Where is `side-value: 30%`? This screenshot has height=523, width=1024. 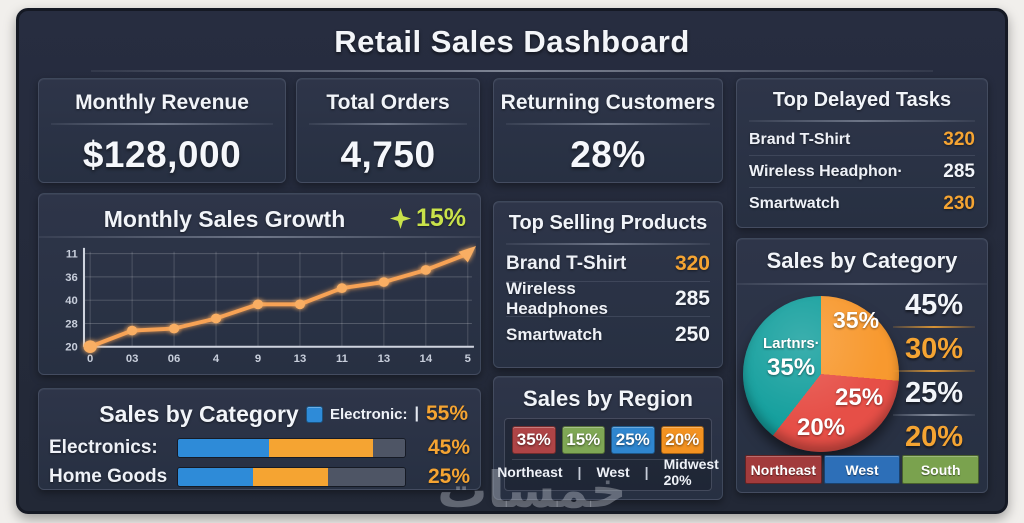
side-value: 30% is located at coordinates (934, 349).